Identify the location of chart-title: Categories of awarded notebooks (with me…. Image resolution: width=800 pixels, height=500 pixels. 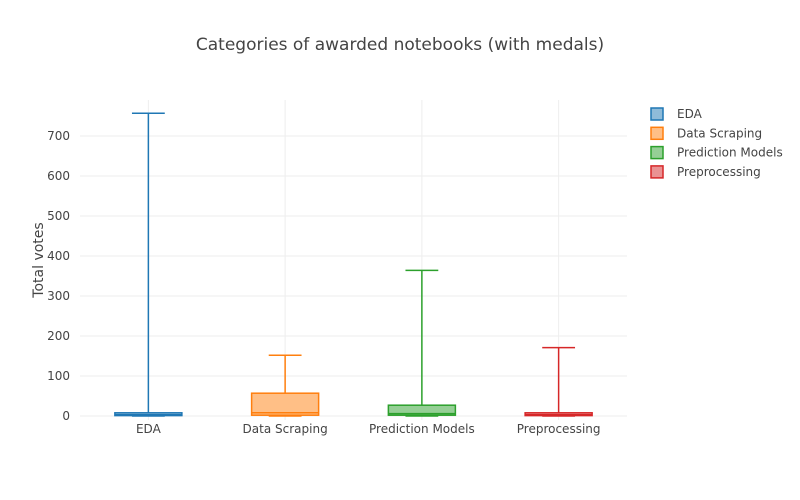
(400, 45).